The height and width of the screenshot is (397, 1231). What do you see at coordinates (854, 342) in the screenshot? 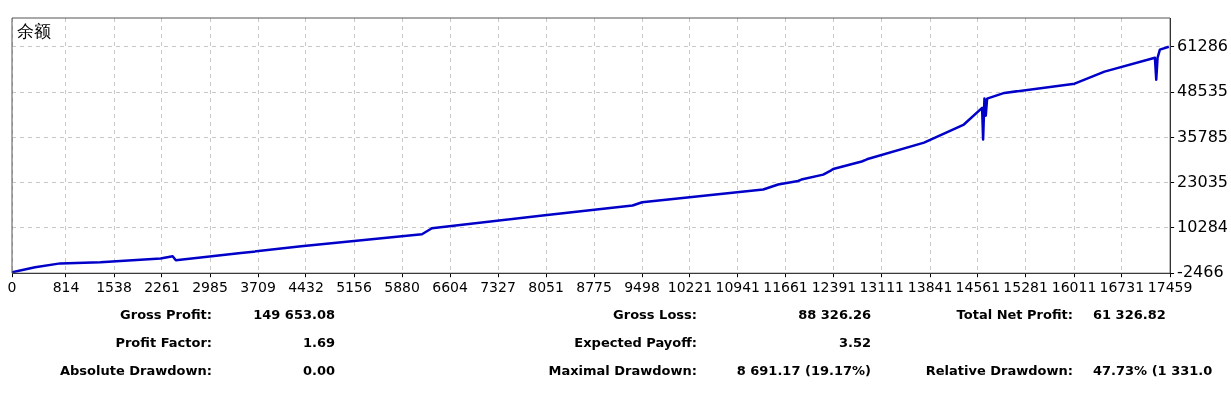
I see `text: 3.52` at bounding box center [854, 342].